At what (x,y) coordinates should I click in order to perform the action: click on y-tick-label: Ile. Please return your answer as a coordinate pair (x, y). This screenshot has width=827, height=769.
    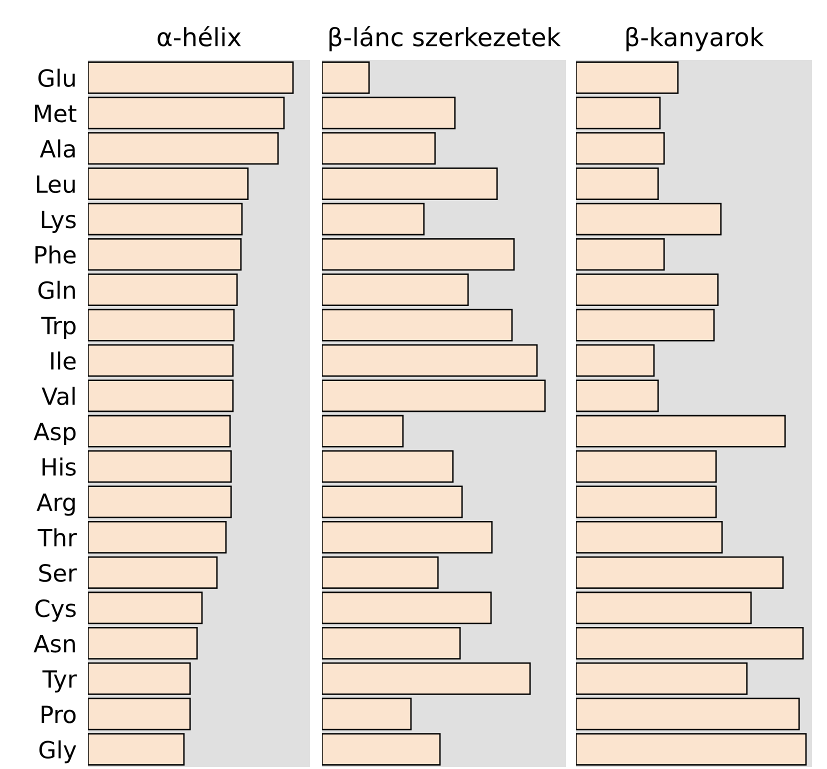
    Looking at the image, I should click on (63, 361).